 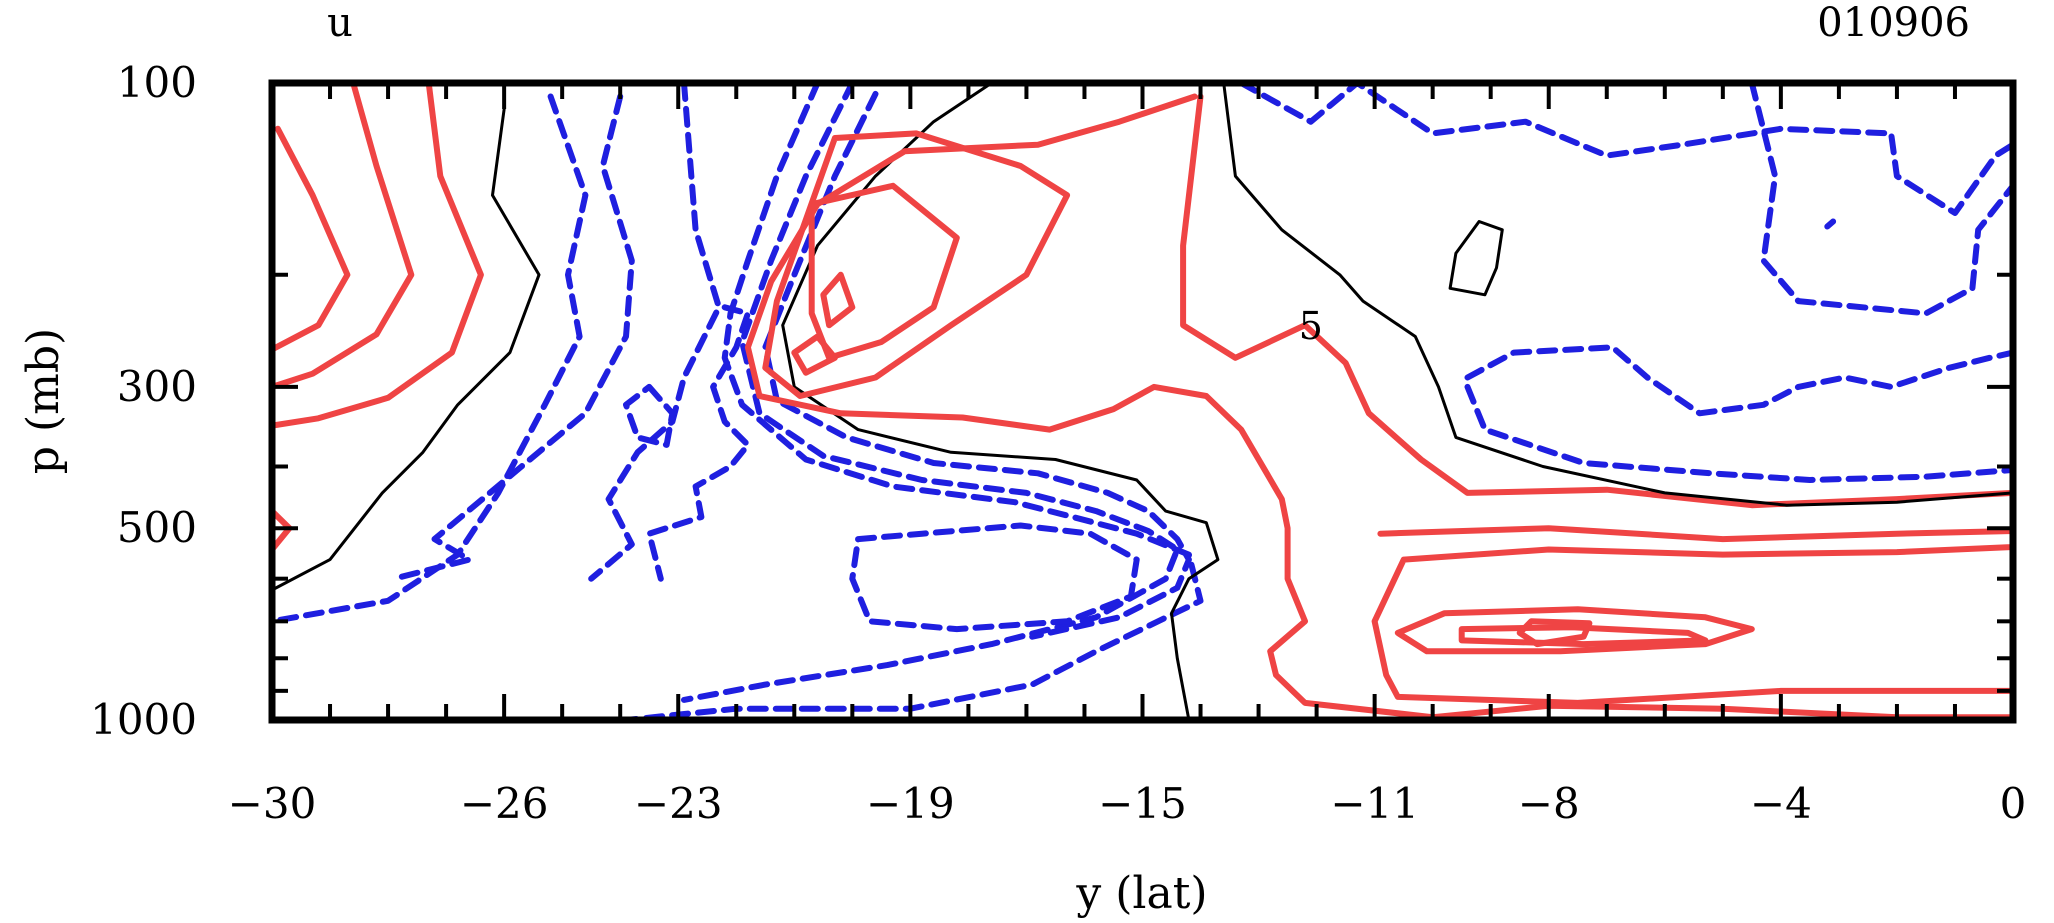 I want to click on x-tick-label: −8, so click(x=1549, y=803).